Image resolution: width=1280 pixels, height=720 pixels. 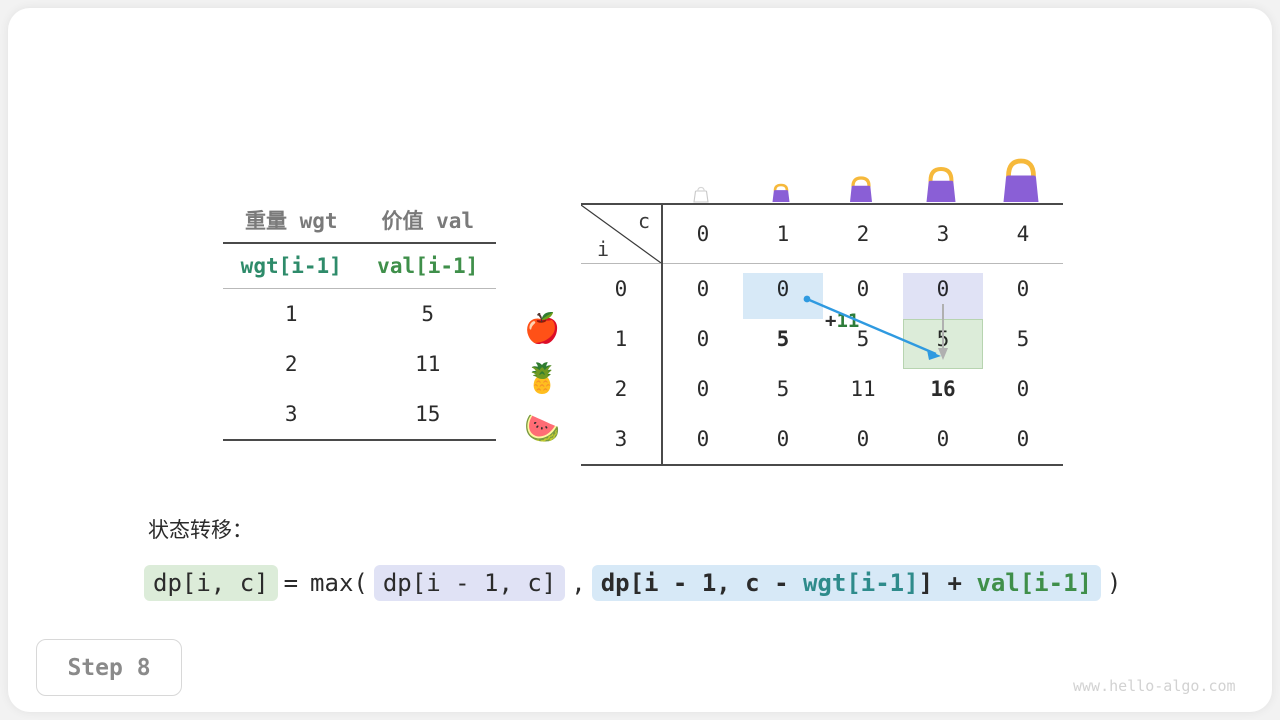 I want to click on dp-col-header-3: 3, so click(x=943, y=233).